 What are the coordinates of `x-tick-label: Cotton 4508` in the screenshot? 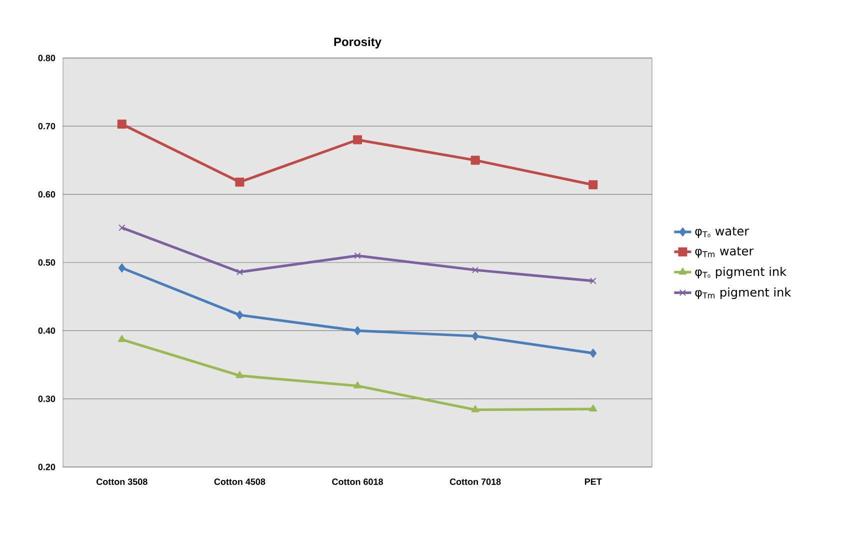 It's located at (240, 481).